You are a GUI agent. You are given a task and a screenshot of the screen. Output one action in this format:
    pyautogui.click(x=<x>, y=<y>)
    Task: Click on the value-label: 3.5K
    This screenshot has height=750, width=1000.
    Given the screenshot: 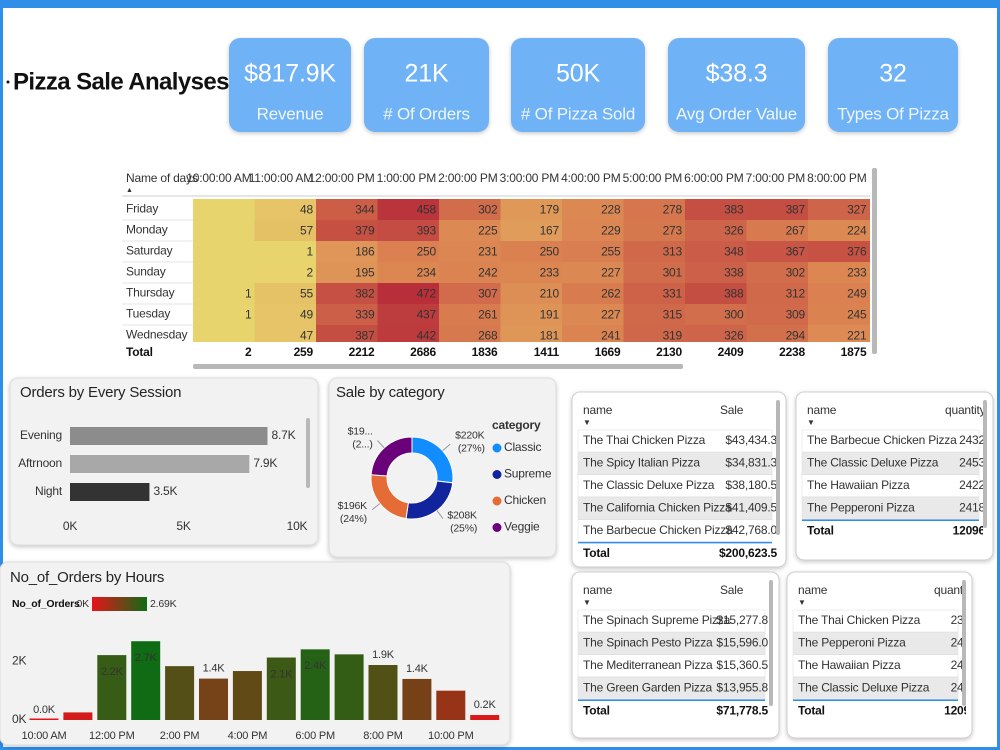 What is the action you would take?
    pyautogui.click(x=165, y=491)
    